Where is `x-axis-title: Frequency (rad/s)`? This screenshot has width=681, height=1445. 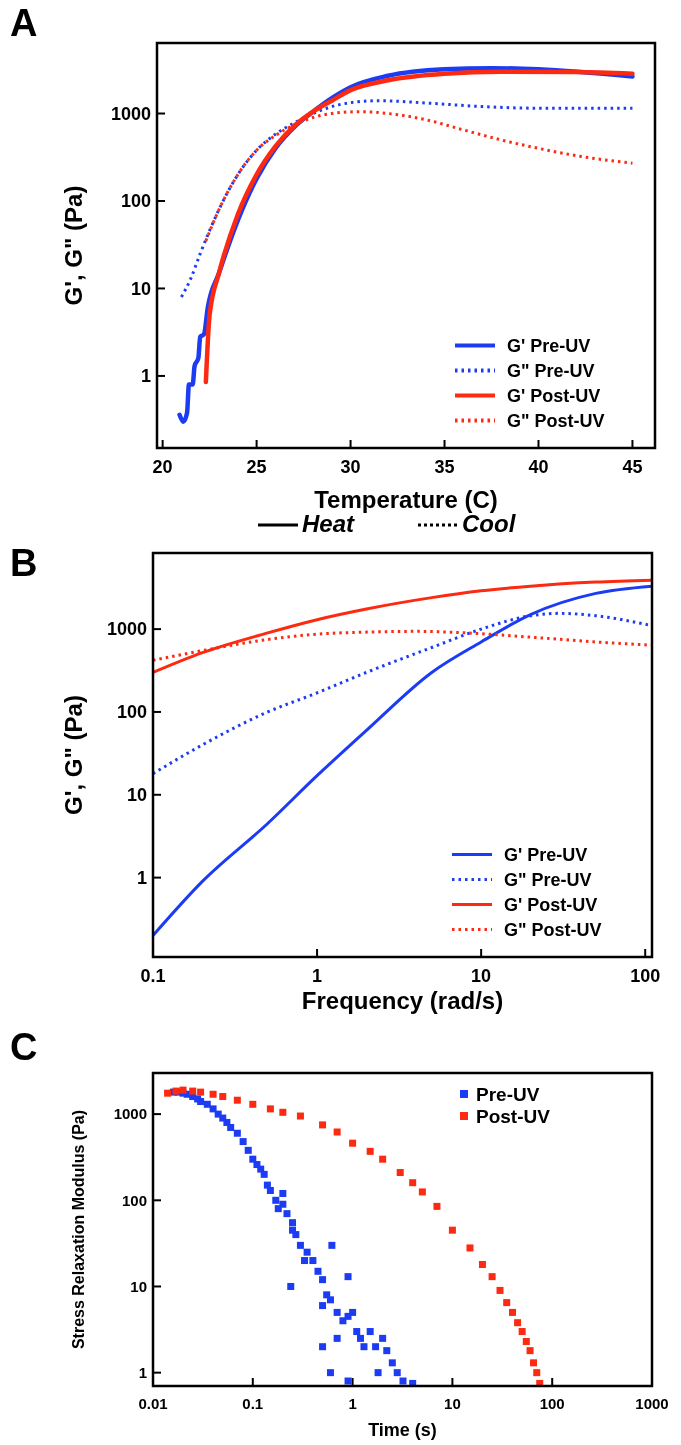
x-axis-title: Frequency (rad/s) is located at coordinates (402, 1000).